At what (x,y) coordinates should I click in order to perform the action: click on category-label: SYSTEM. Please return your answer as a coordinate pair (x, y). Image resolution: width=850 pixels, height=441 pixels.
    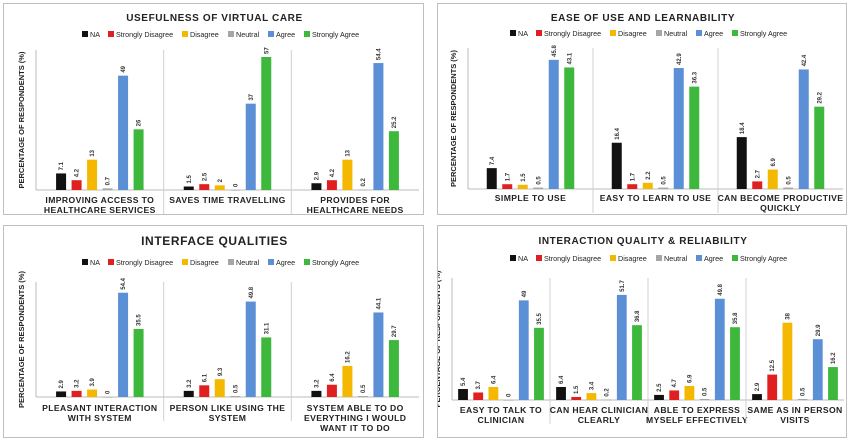
    Looking at the image, I should click on (228, 418).